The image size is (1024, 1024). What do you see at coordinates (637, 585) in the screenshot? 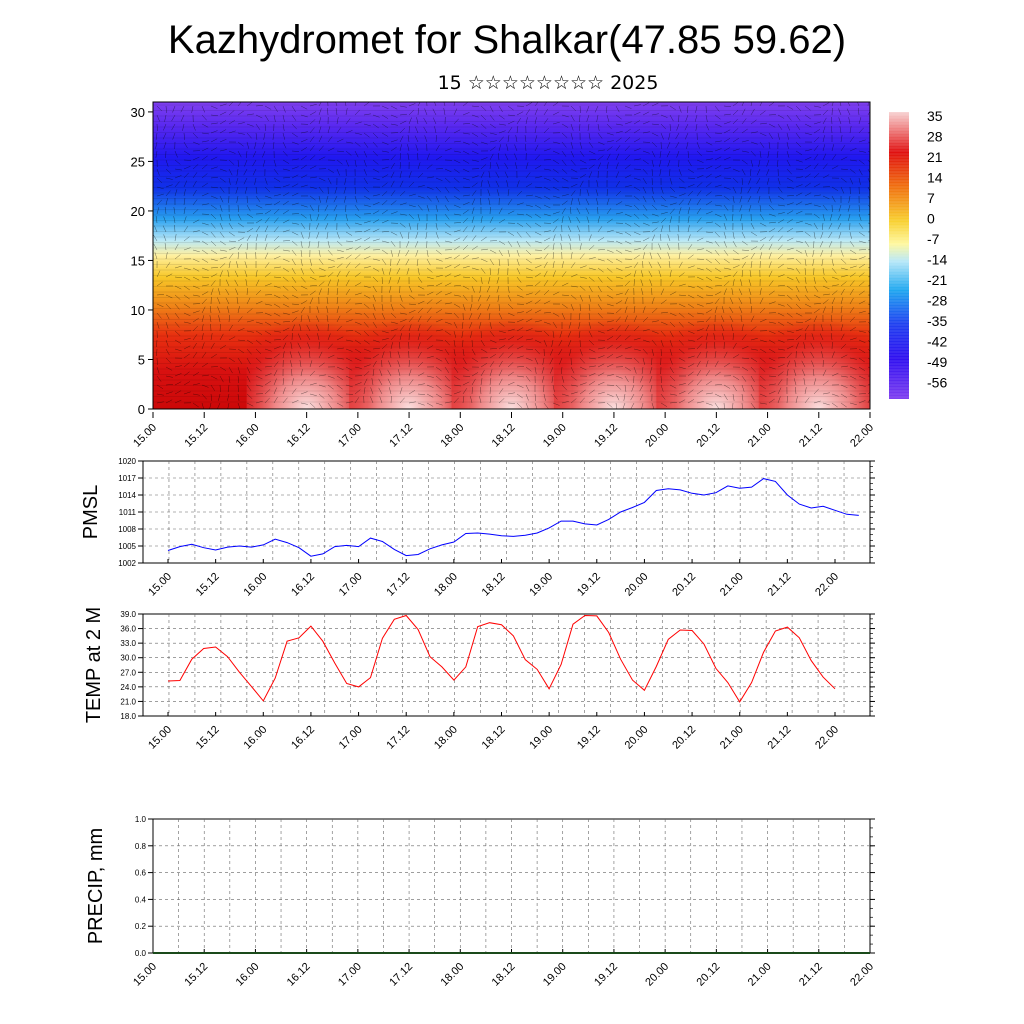
I see `x-tick-label: 20.00` at bounding box center [637, 585].